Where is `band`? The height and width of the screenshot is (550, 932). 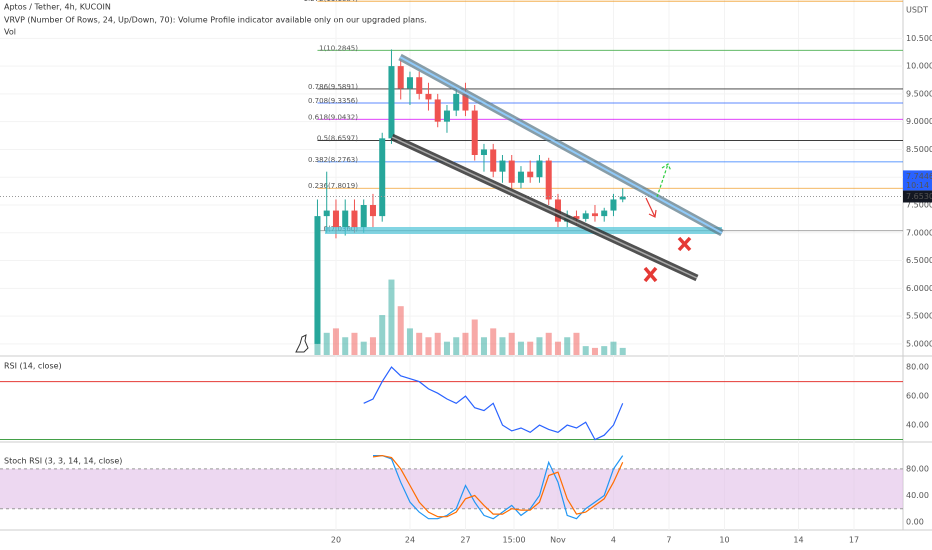
band is located at coordinates (451, 488).